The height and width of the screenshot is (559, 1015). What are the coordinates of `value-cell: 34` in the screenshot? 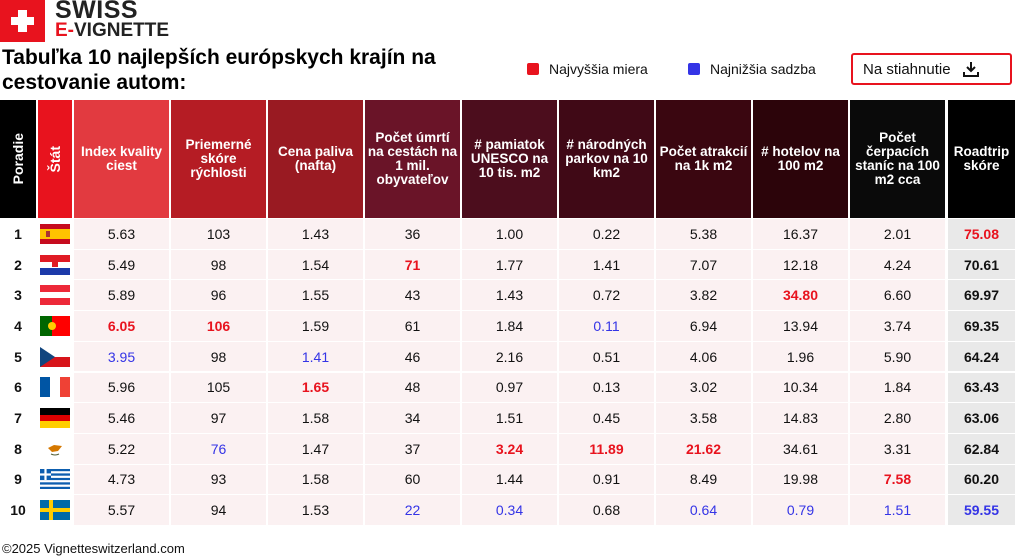 It's located at (412, 418).